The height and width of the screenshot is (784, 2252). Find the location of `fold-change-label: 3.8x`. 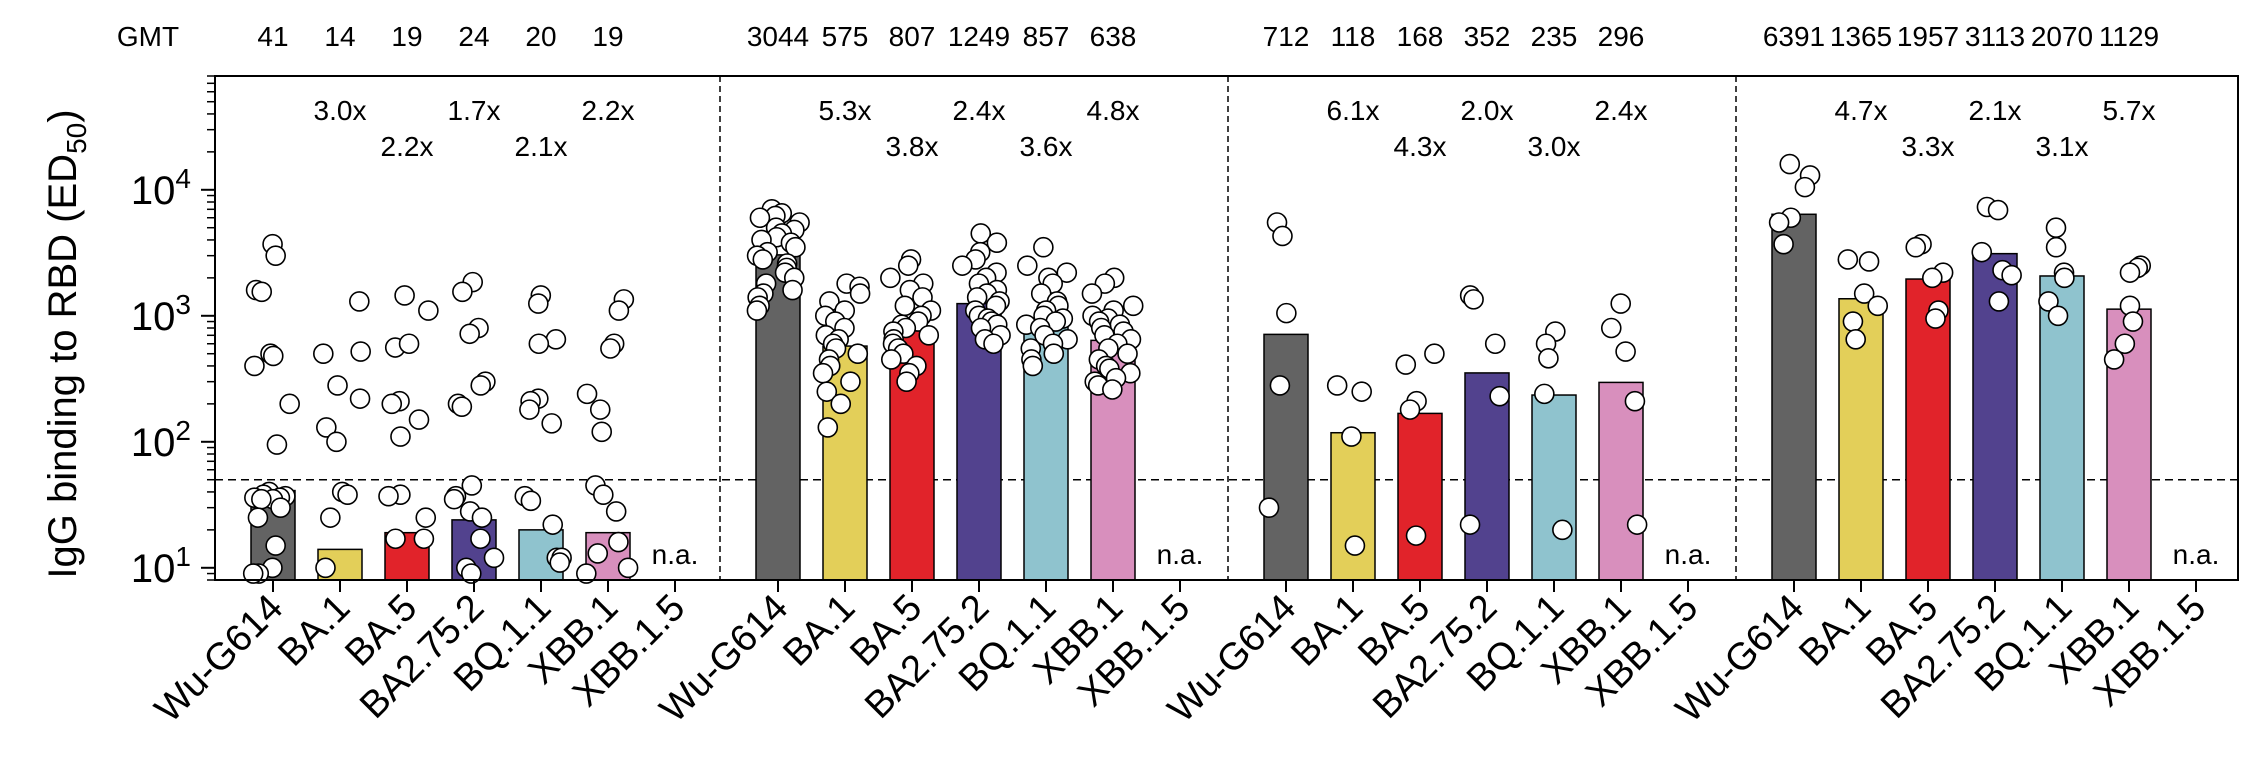

fold-change-label: 3.8x is located at coordinates (912, 146).